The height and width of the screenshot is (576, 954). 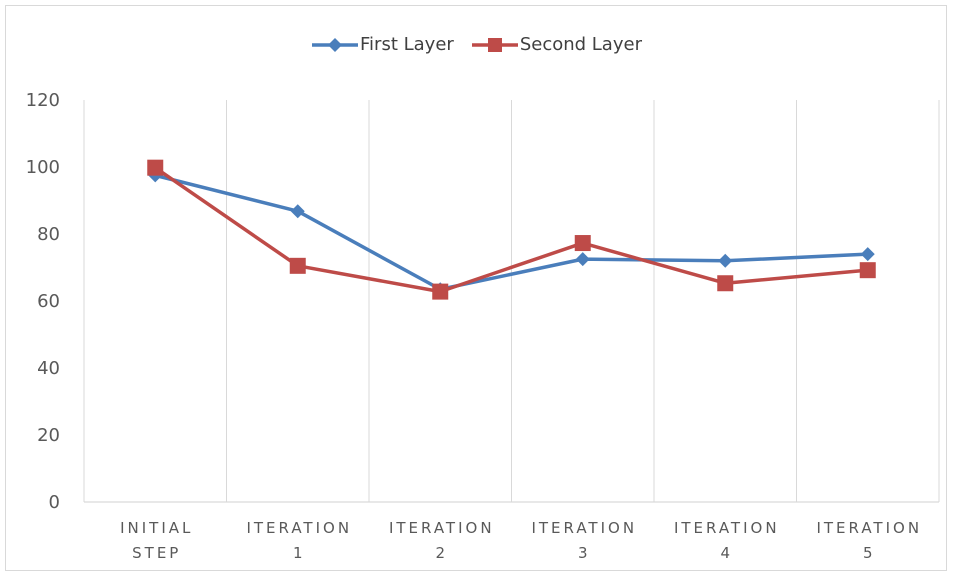 I want to click on y-tick-label: 60, so click(x=48, y=301).